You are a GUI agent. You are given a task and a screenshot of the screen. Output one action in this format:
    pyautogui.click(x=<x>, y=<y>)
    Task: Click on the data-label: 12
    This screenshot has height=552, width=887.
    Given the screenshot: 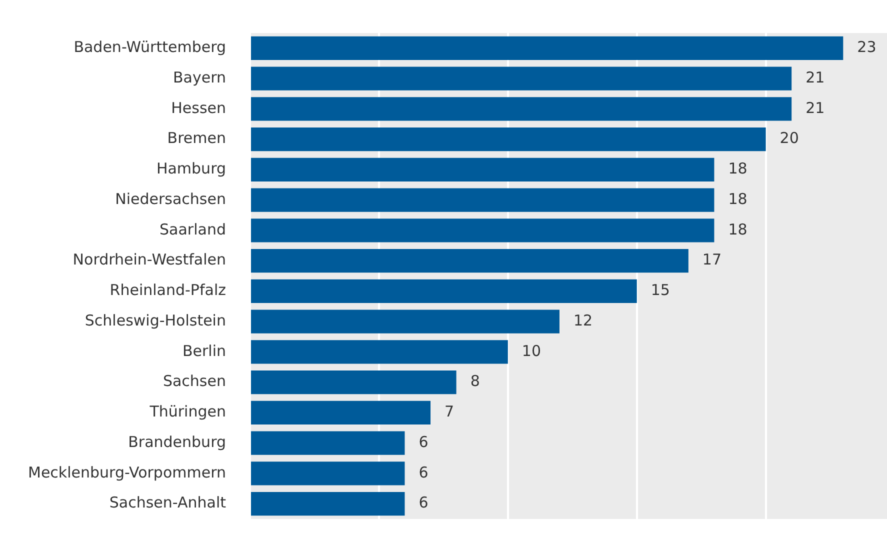 What is the action you would take?
    pyautogui.click(x=583, y=320)
    